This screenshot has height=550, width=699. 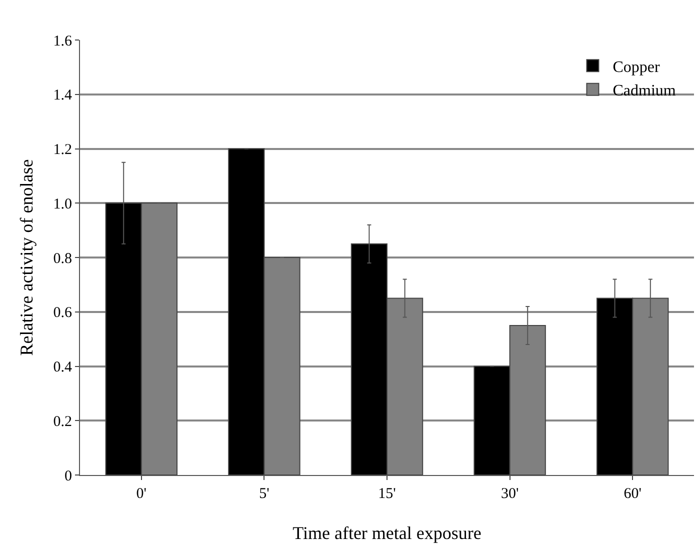 I want to click on x-tick-label: 60', so click(x=633, y=494).